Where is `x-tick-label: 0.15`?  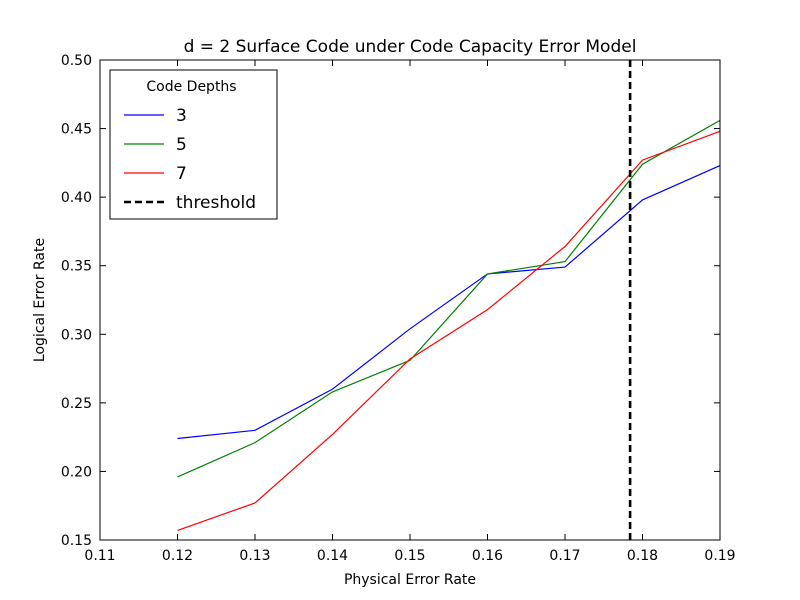
x-tick-label: 0.15 is located at coordinates (409, 556).